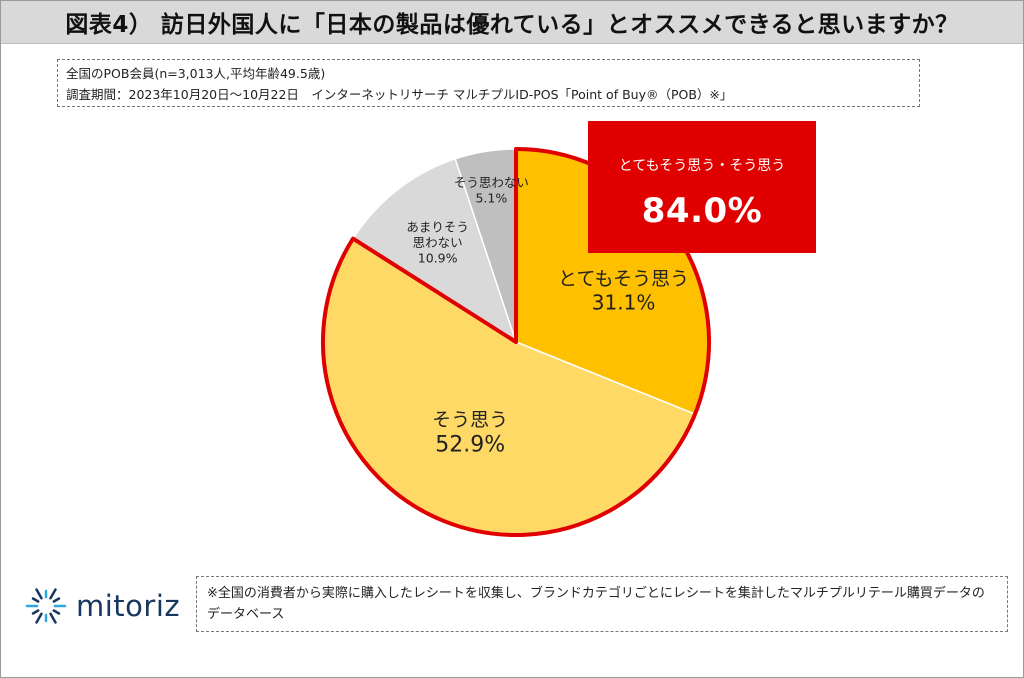 The height and width of the screenshot is (678, 1024). Describe the element at coordinates (470, 444) in the screenshot. I see `slice-value-1: 52.9%` at that location.